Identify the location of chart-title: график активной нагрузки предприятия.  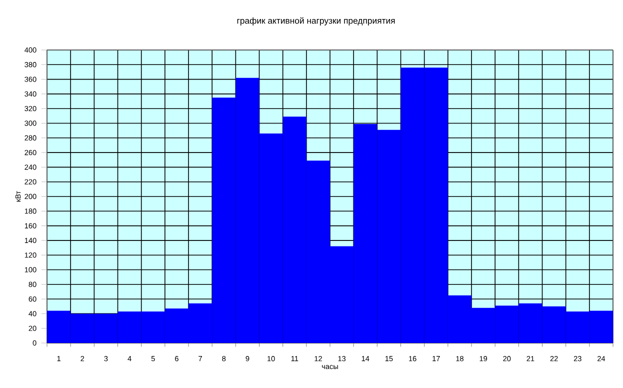
(316, 21).